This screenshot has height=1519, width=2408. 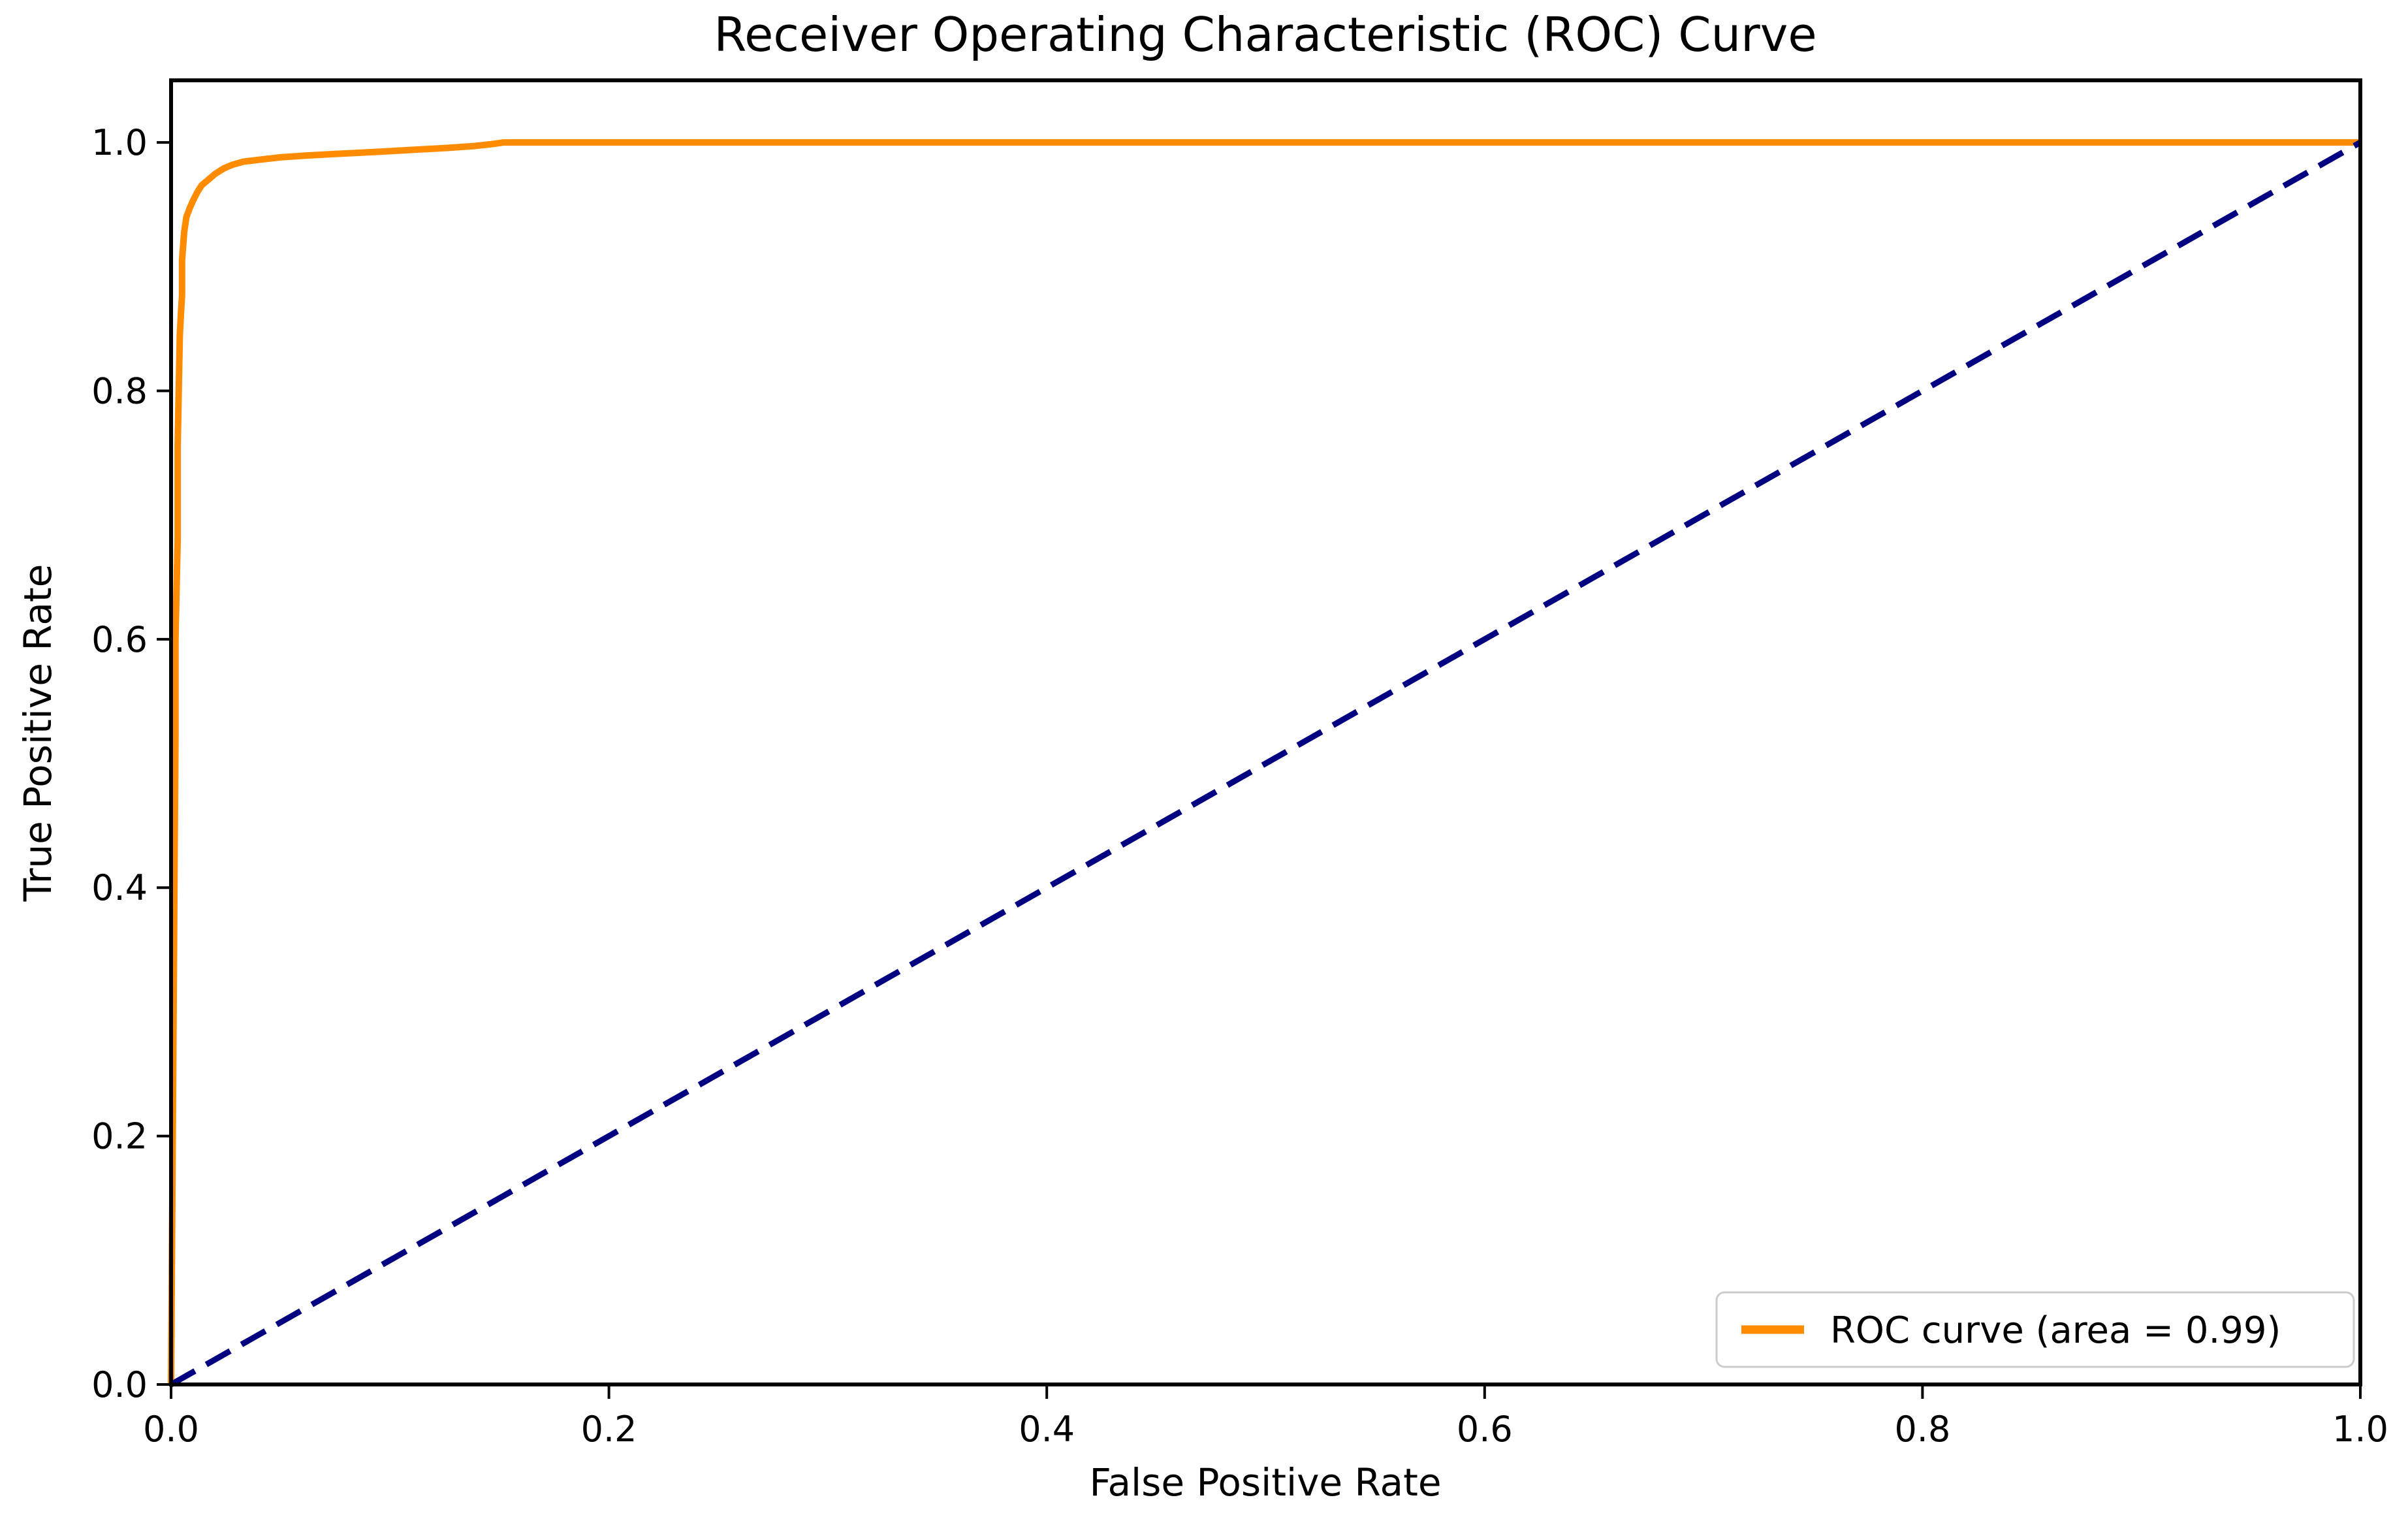 What do you see at coordinates (171, 1429) in the screenshot?
I see `x-tick-label: 0.0` at bounding box center [171, 1429].